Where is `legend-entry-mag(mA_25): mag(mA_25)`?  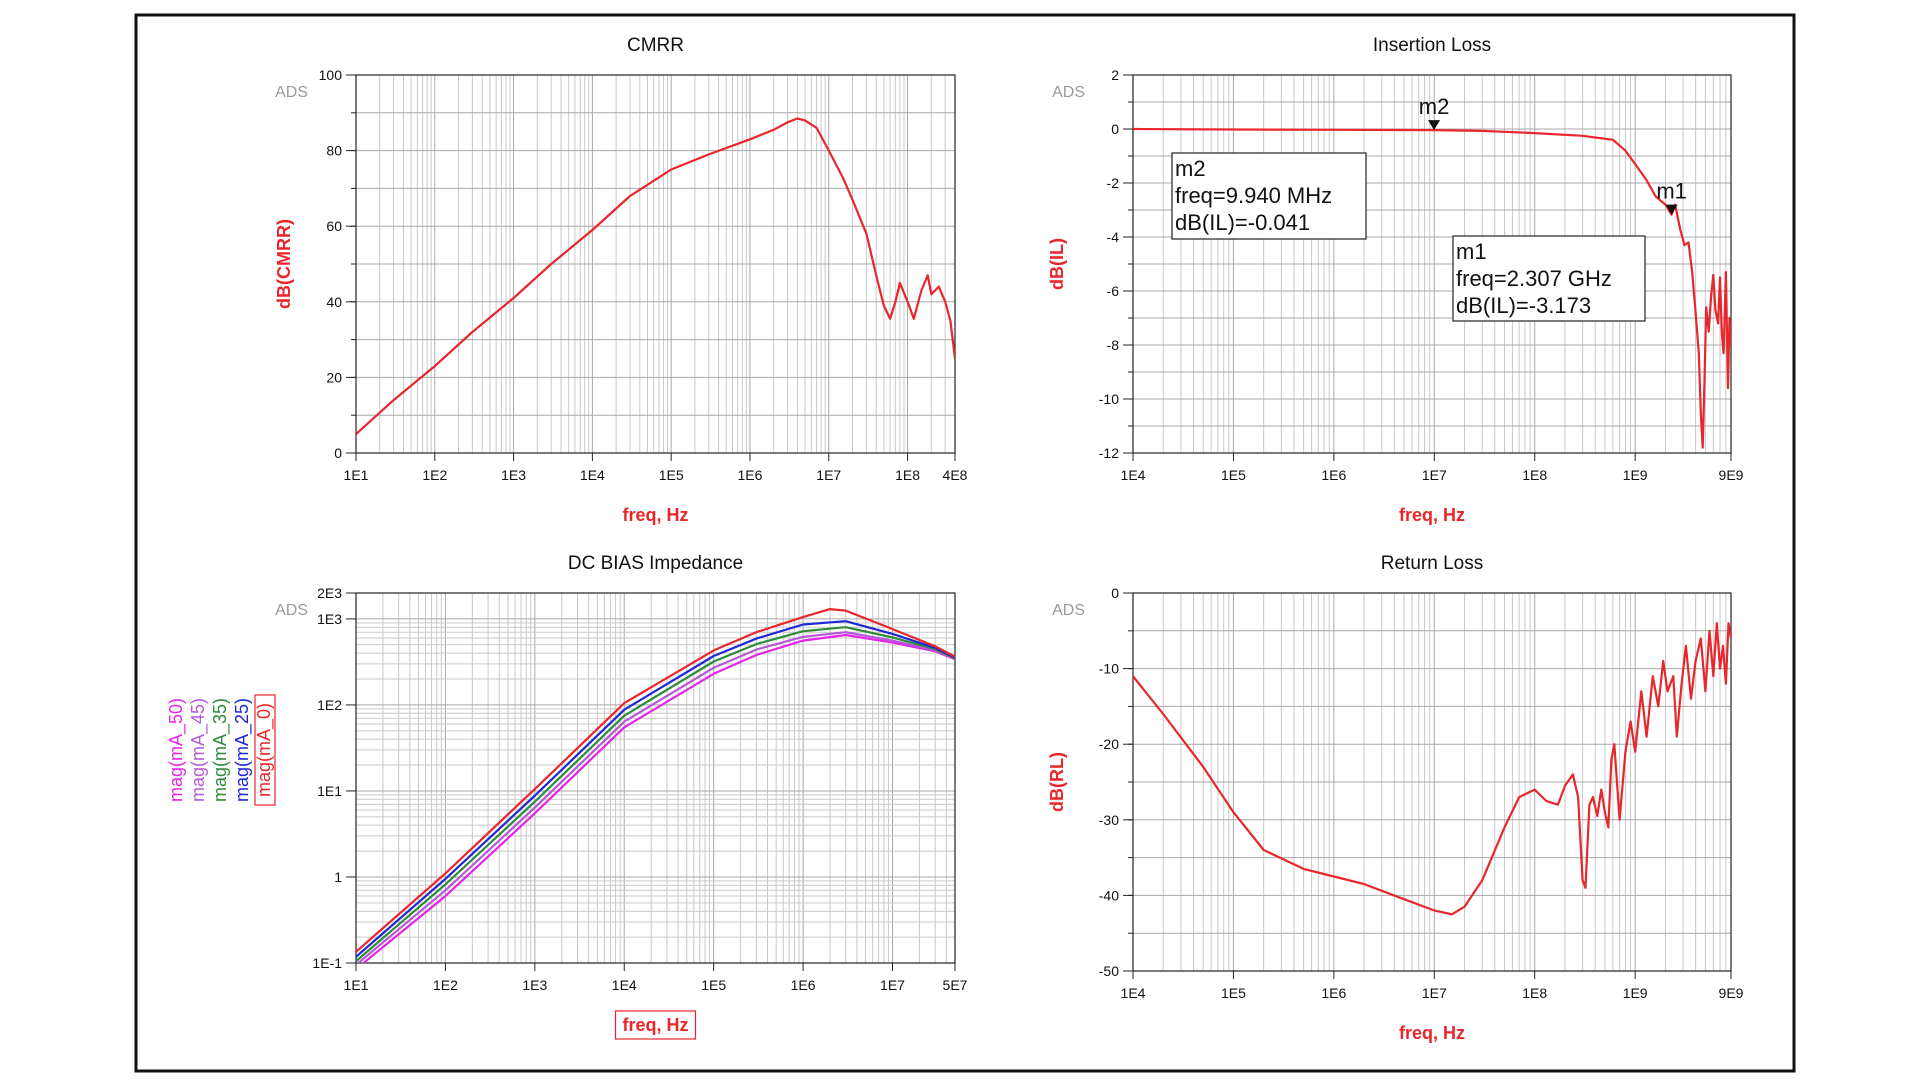
legend-entry-mag(mA_25): mag(mA_25) is located at coordinates (242, 750).